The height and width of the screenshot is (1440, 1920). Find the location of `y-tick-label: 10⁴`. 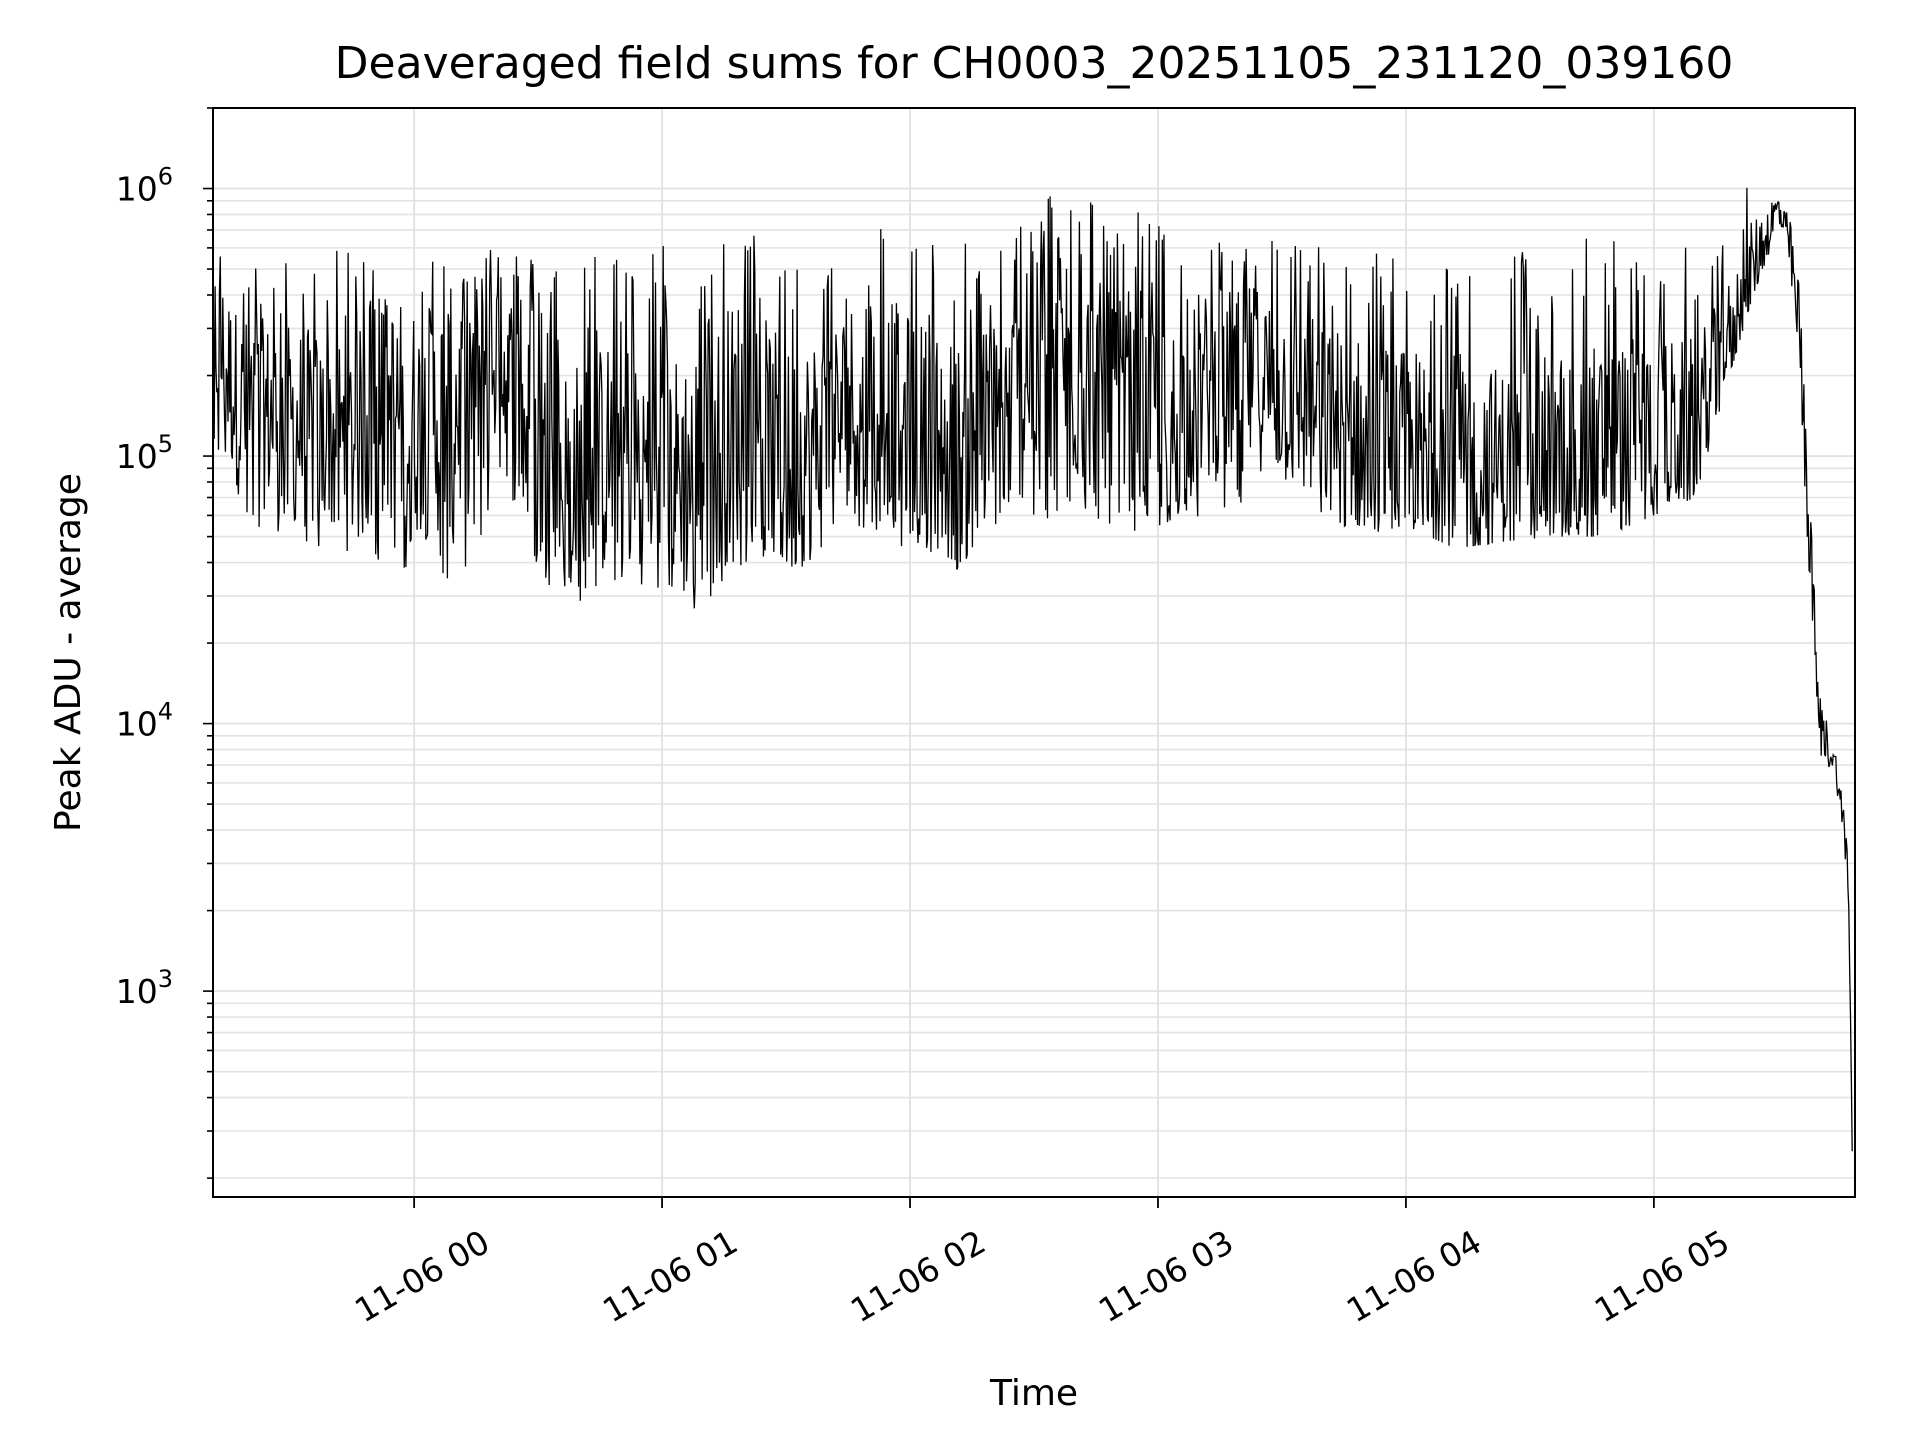

y-tick-label: 10⁴ is located at coordinates (144, 721).